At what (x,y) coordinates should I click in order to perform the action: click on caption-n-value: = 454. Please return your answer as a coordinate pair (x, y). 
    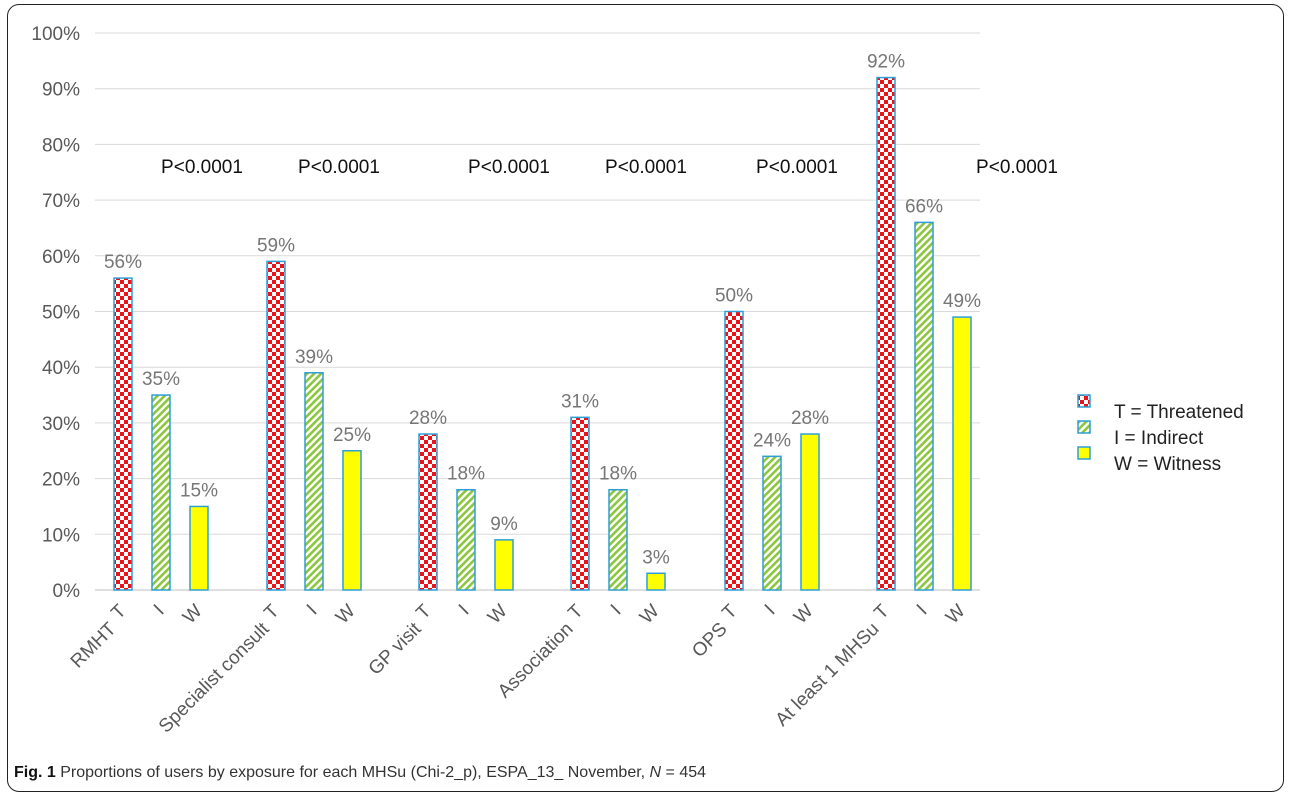
    Looking at the image, I should click on (684, 772).